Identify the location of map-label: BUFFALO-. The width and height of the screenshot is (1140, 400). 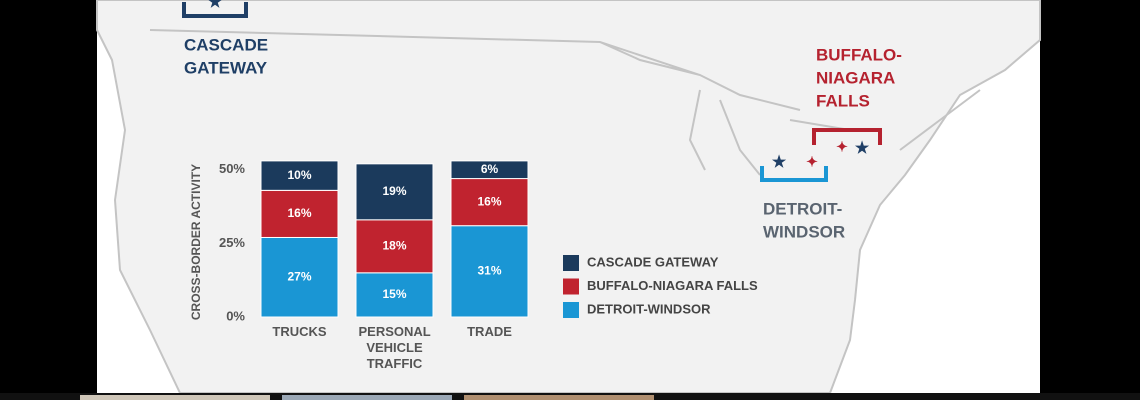
(859, 54).